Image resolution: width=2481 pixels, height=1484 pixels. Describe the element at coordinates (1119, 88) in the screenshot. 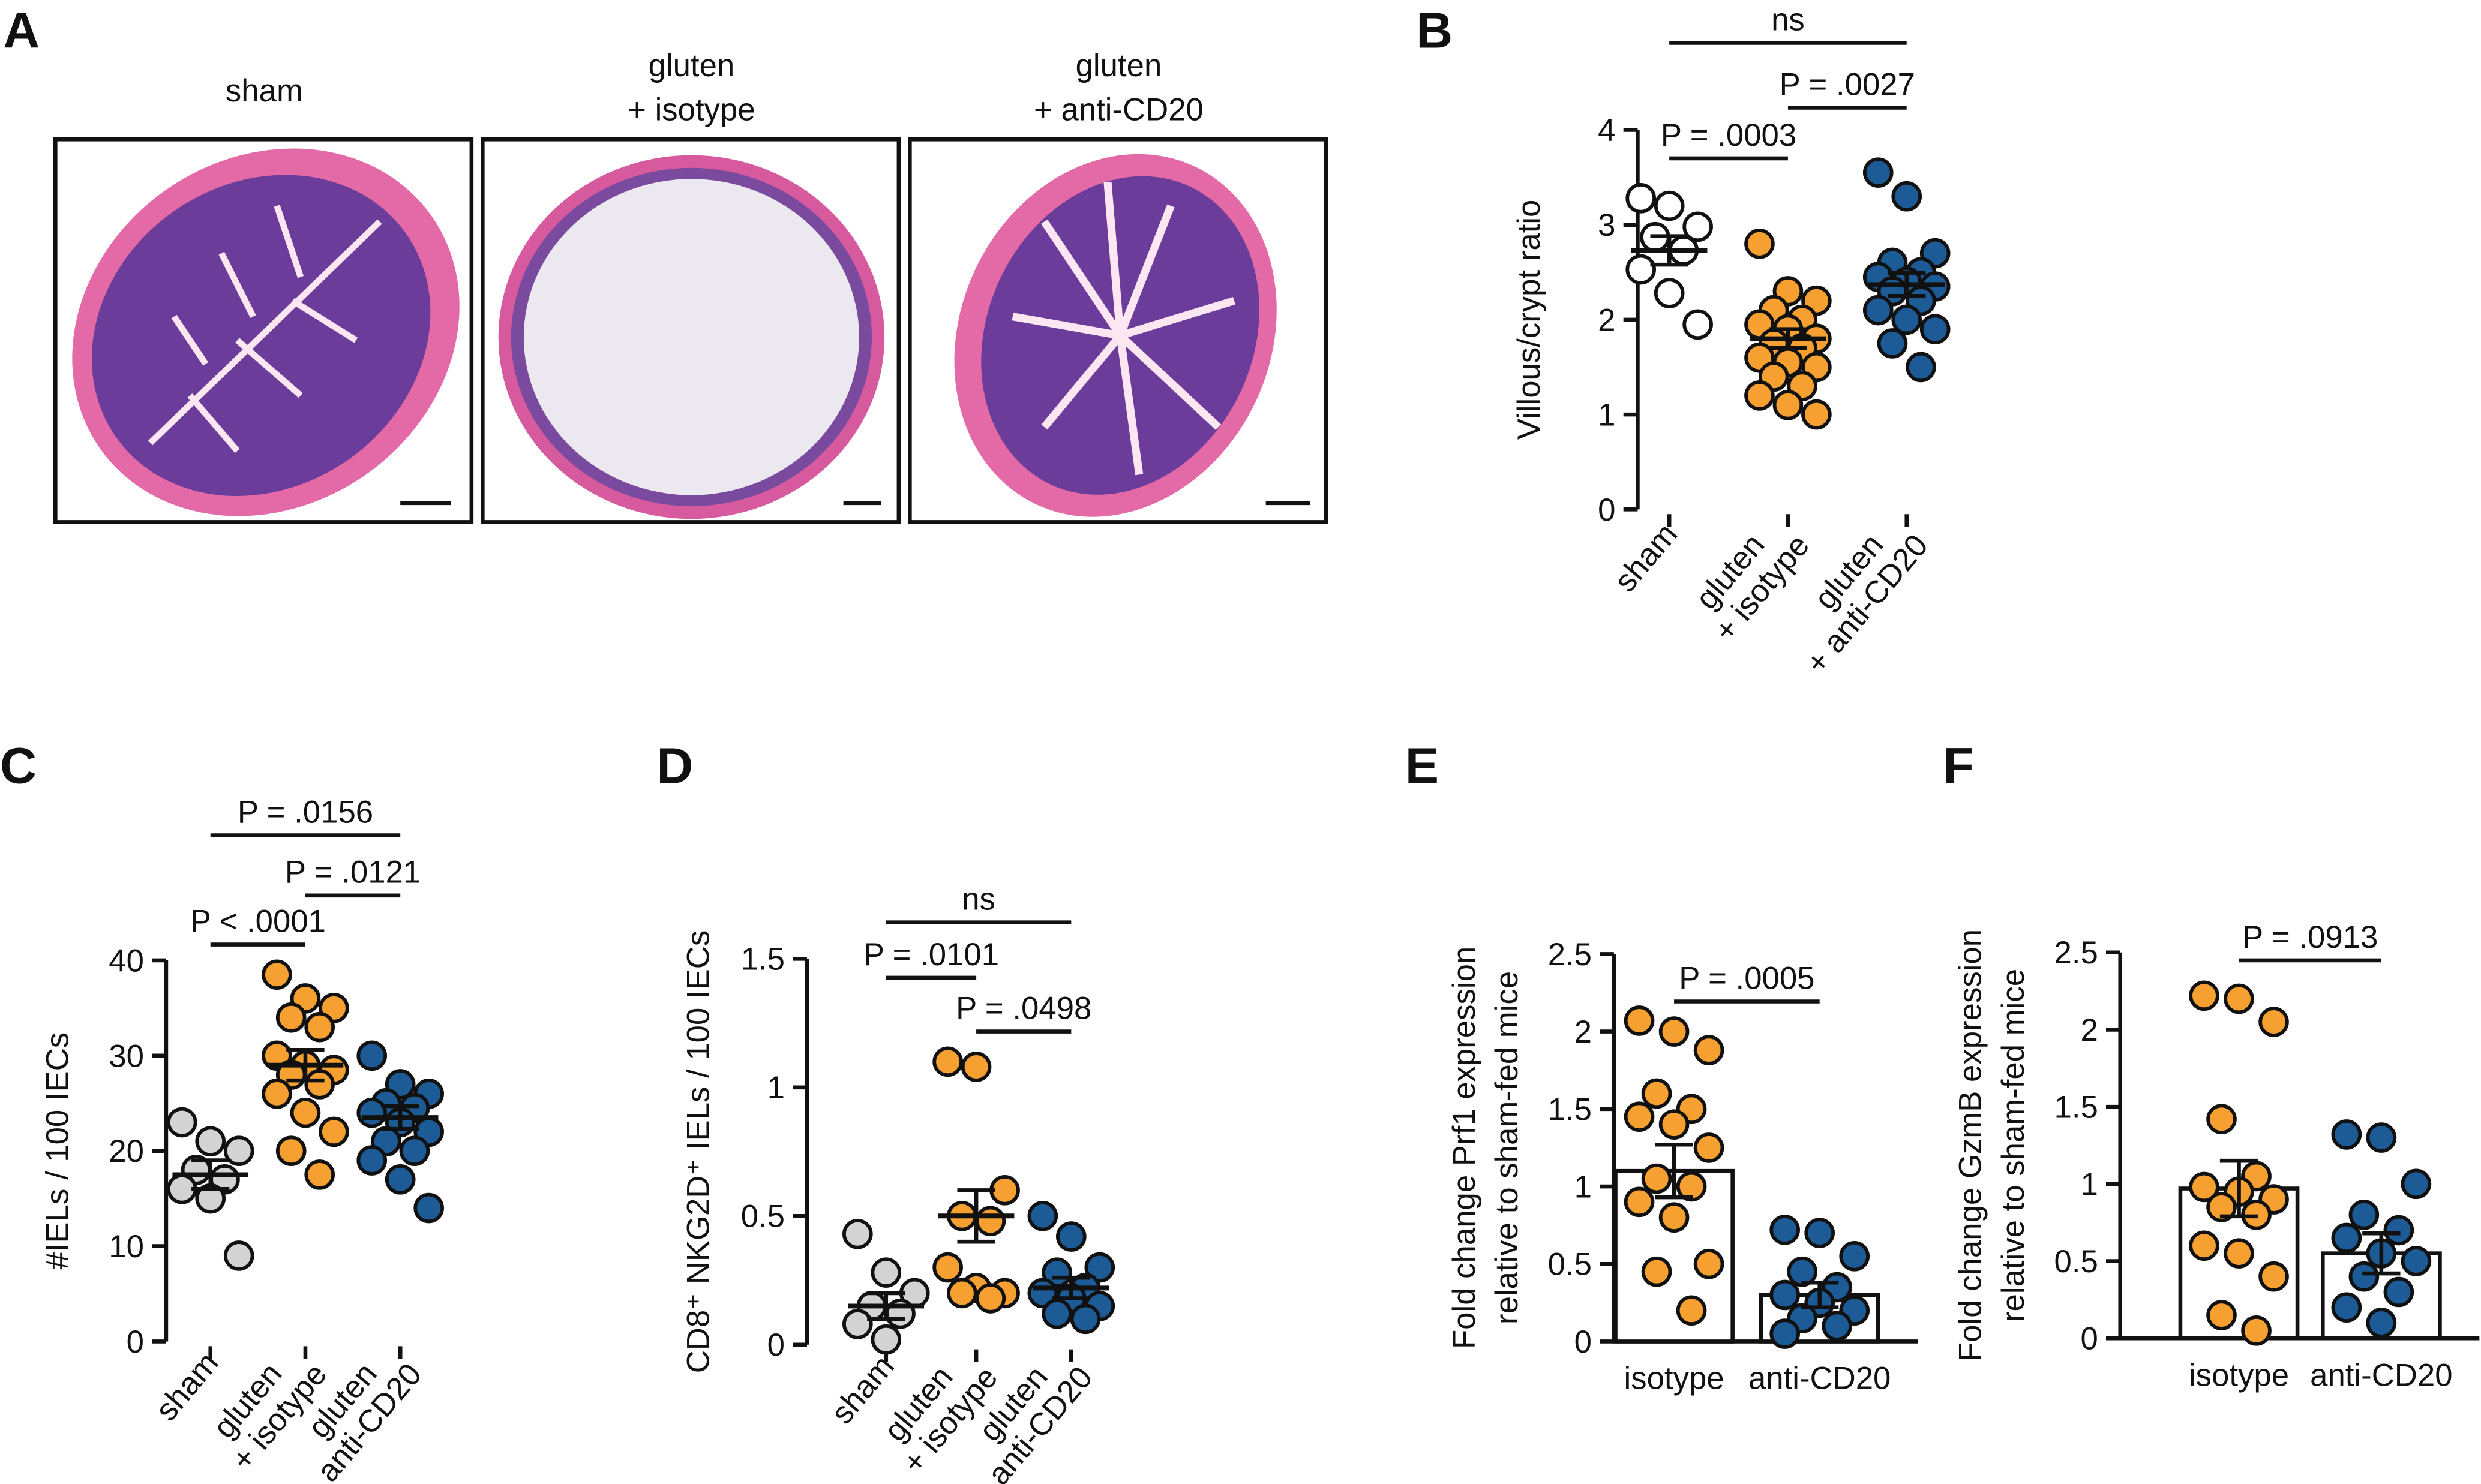

I see `image-title: gluten + anti-CD20` at that location.